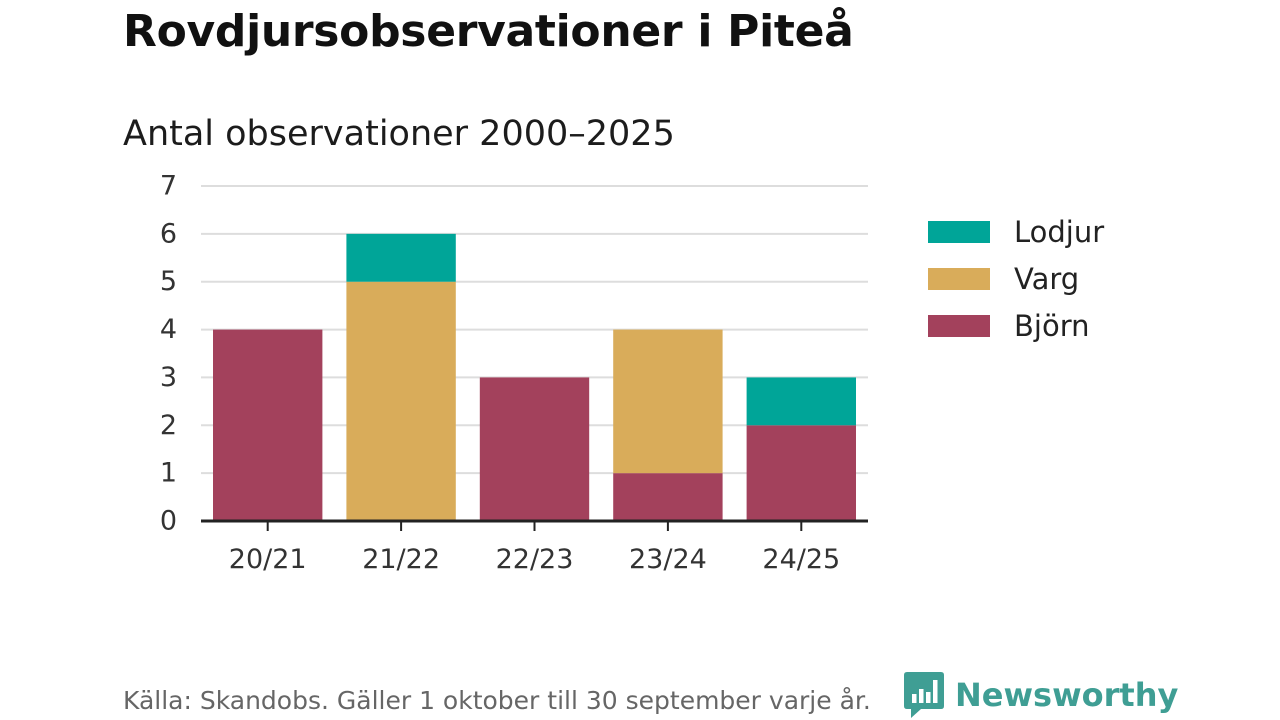 Image resolution: width=1280 pixels, height=720 pixels. What do you see at coordinates (168, 354) in the screenshot?
I see `y-axis-ticks: 0 1 2 3 4 5 6 7` at bounding box center [168, 354].